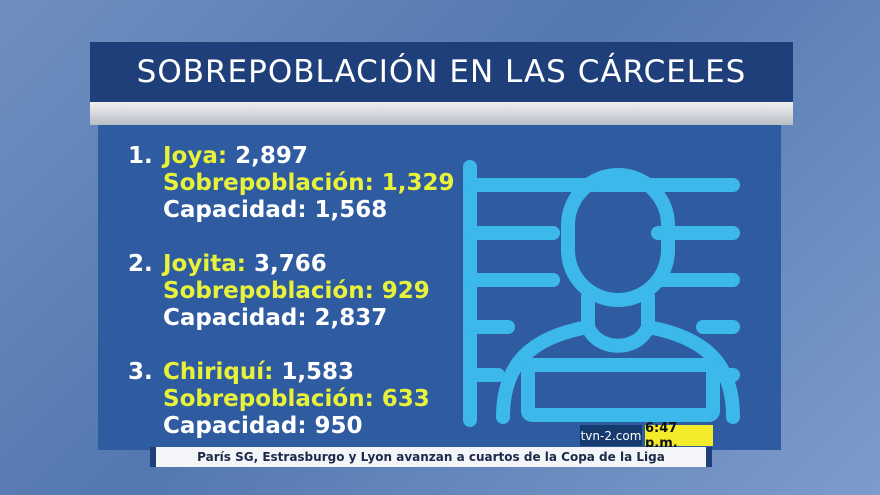  Describe the element at coordinates (275, 210) in the screenshot. I see `capacity: Capacidad: 1,568` at that location.